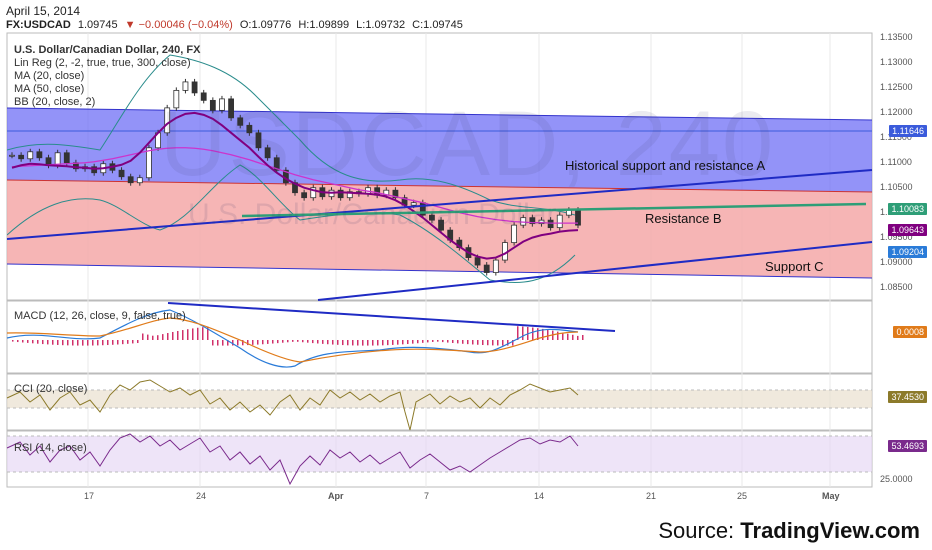 This screenshot has width=932, height=550. What do you see at coordinates (107, 50) in the screenshot?
I see `main-title: U.S. Dollar/Canadian Dollar, 240, FX` at bounding box center [107, 50].